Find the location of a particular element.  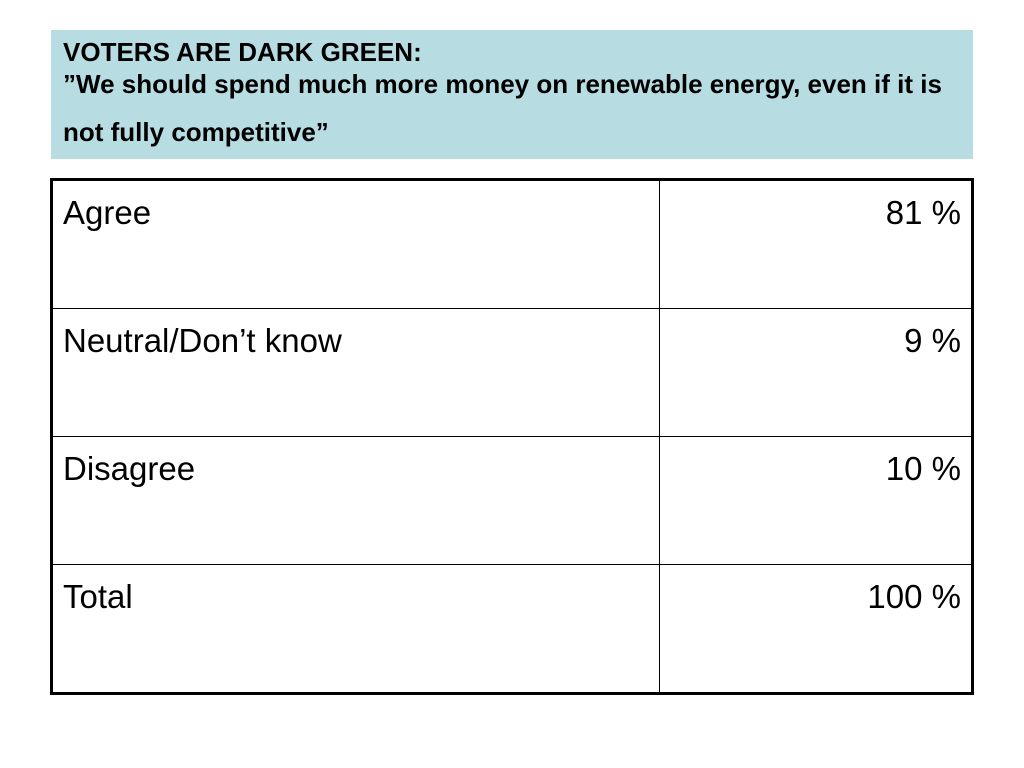

row-label: Total is located at coordinates (355, 629).